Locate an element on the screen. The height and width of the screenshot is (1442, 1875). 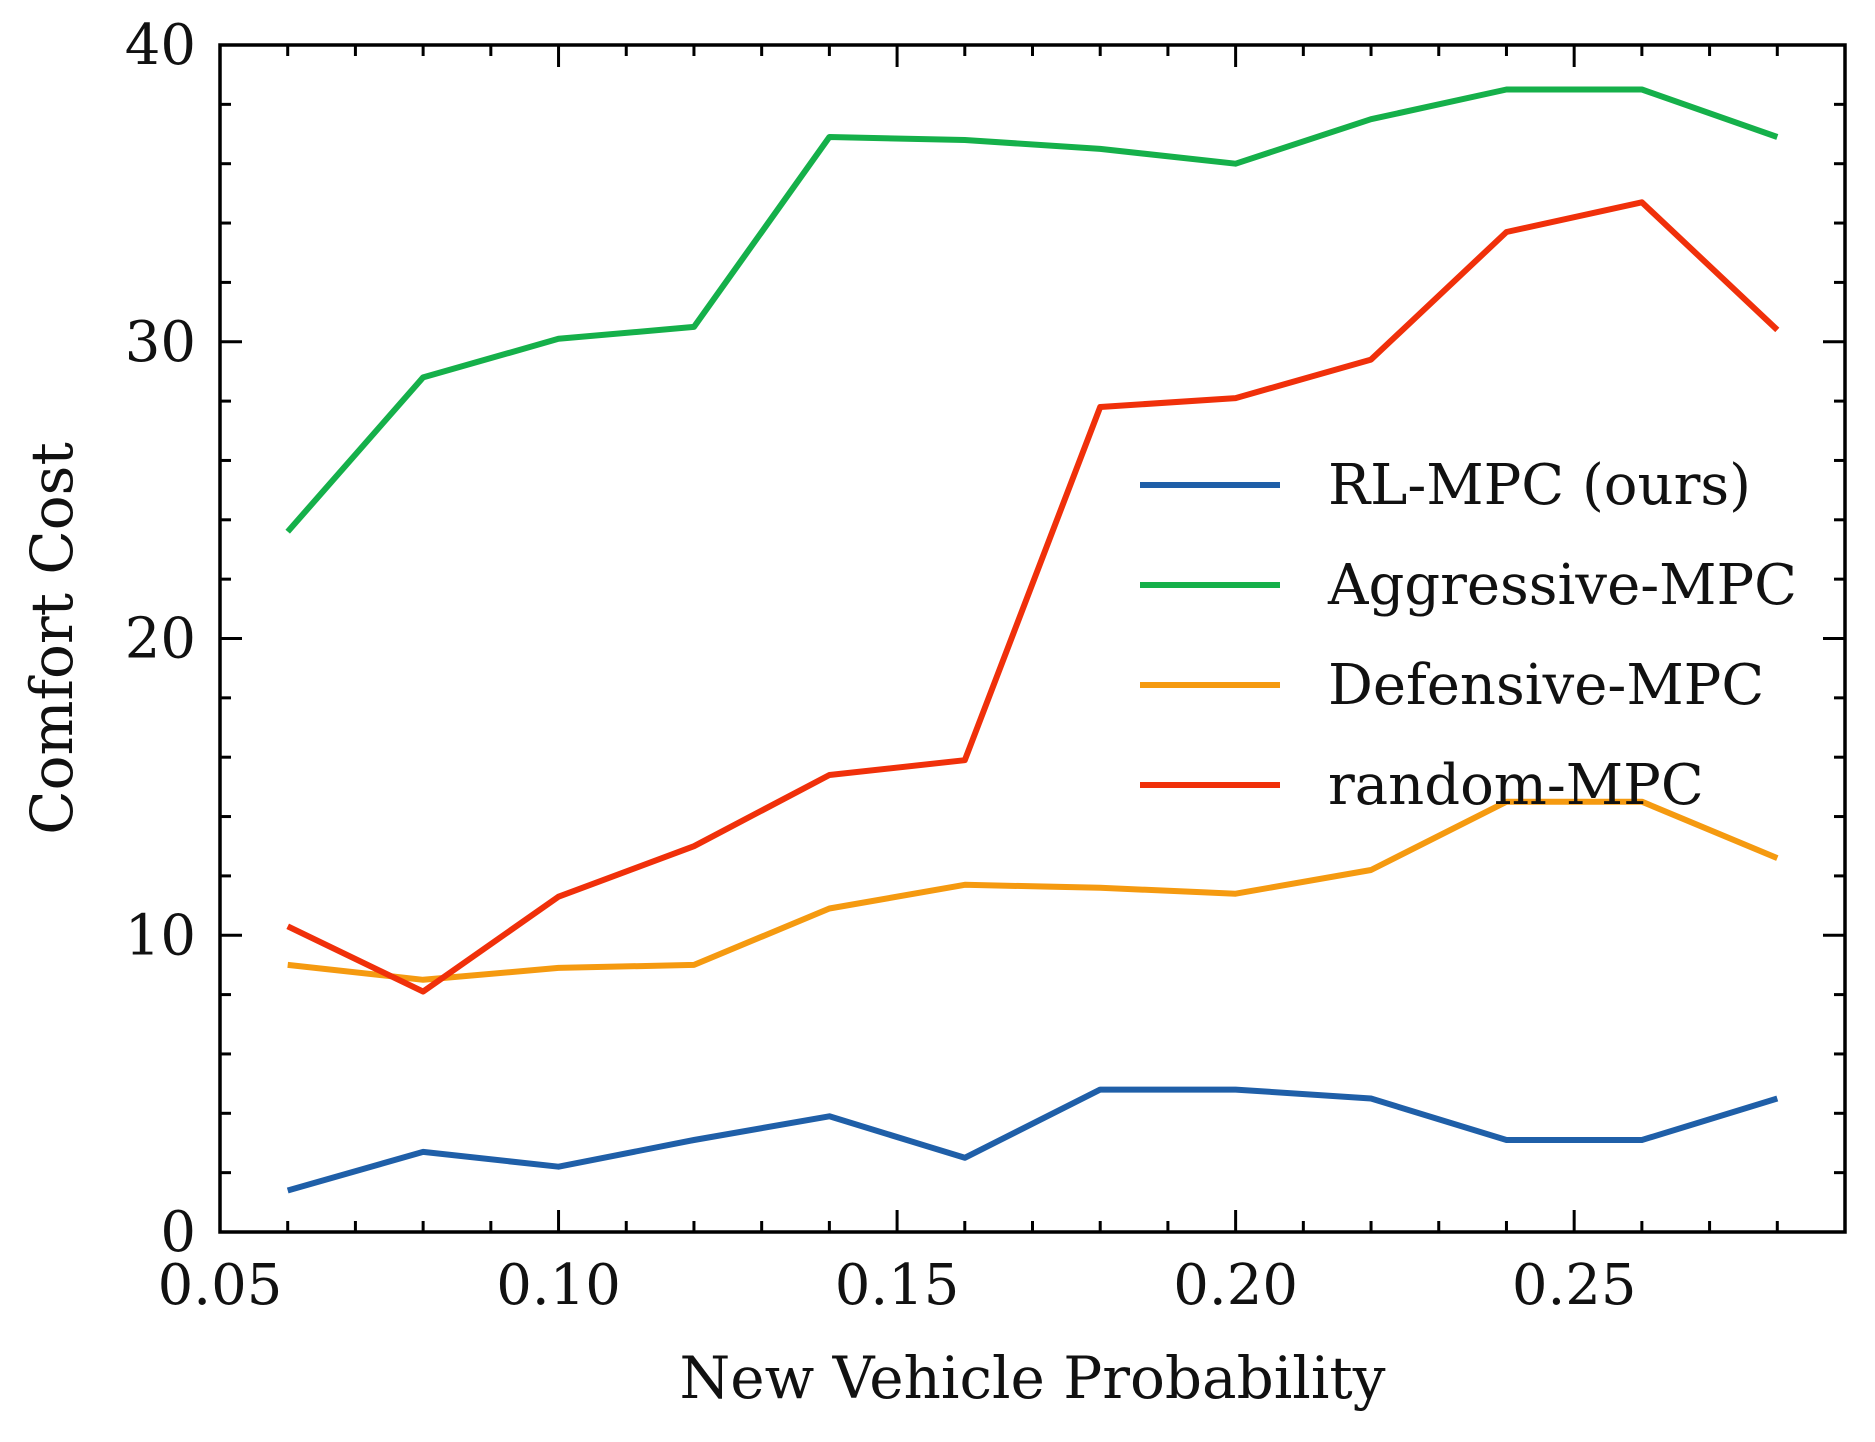
y-tick-label: 40 is located at coordinates (160, 45).